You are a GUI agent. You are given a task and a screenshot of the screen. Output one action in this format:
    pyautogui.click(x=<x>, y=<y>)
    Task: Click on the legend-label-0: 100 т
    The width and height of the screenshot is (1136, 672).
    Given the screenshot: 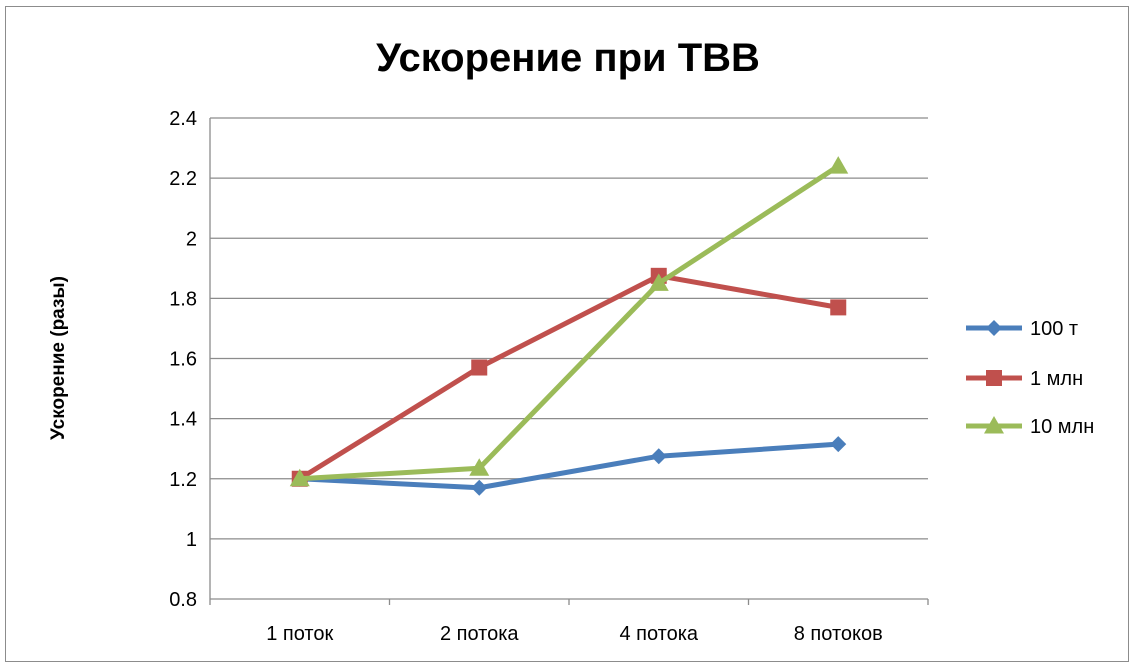 What is the action you would take?
    pyautogui.click(x=1054, y=329)
    